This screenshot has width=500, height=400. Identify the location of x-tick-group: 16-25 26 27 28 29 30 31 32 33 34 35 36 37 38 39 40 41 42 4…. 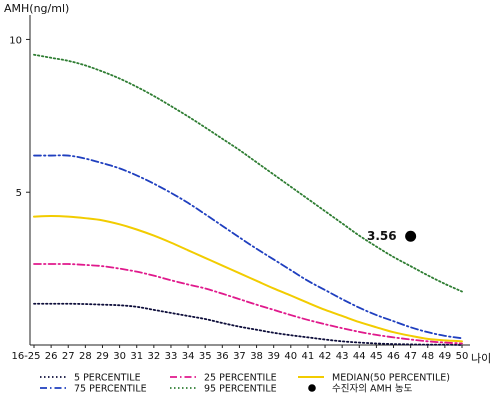
(239, 353).